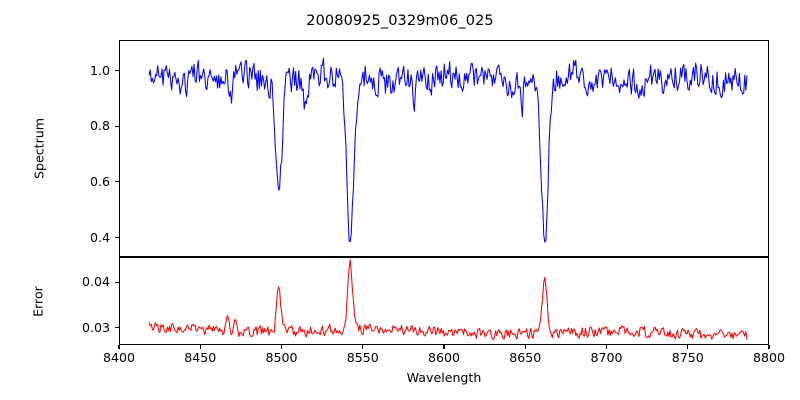  Describe the element at coordinates (99, 70) in the screenshot. I see `y-tick-label-spectrum: 1.0` at that location.